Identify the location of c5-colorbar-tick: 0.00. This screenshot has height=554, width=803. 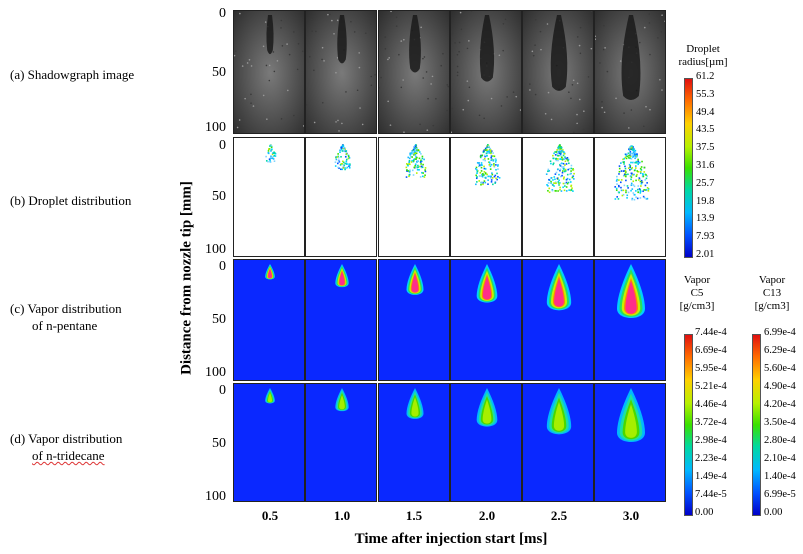
(704, 512).